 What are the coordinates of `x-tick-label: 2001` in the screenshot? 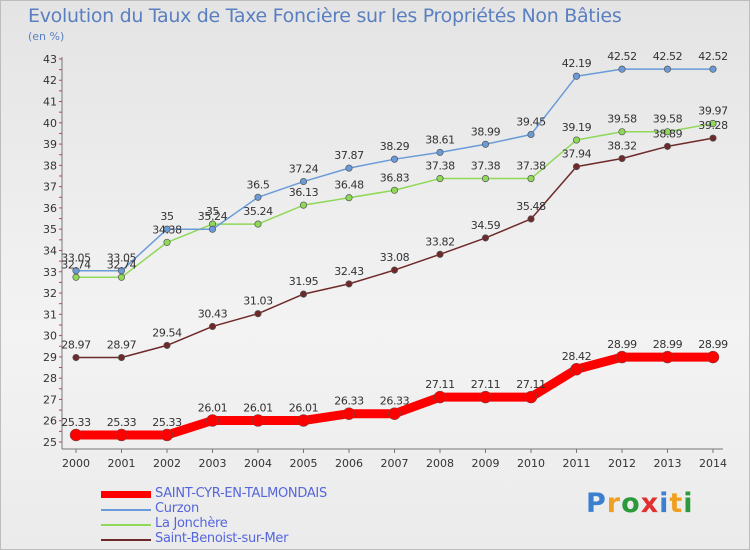 It's located at (122, 463).